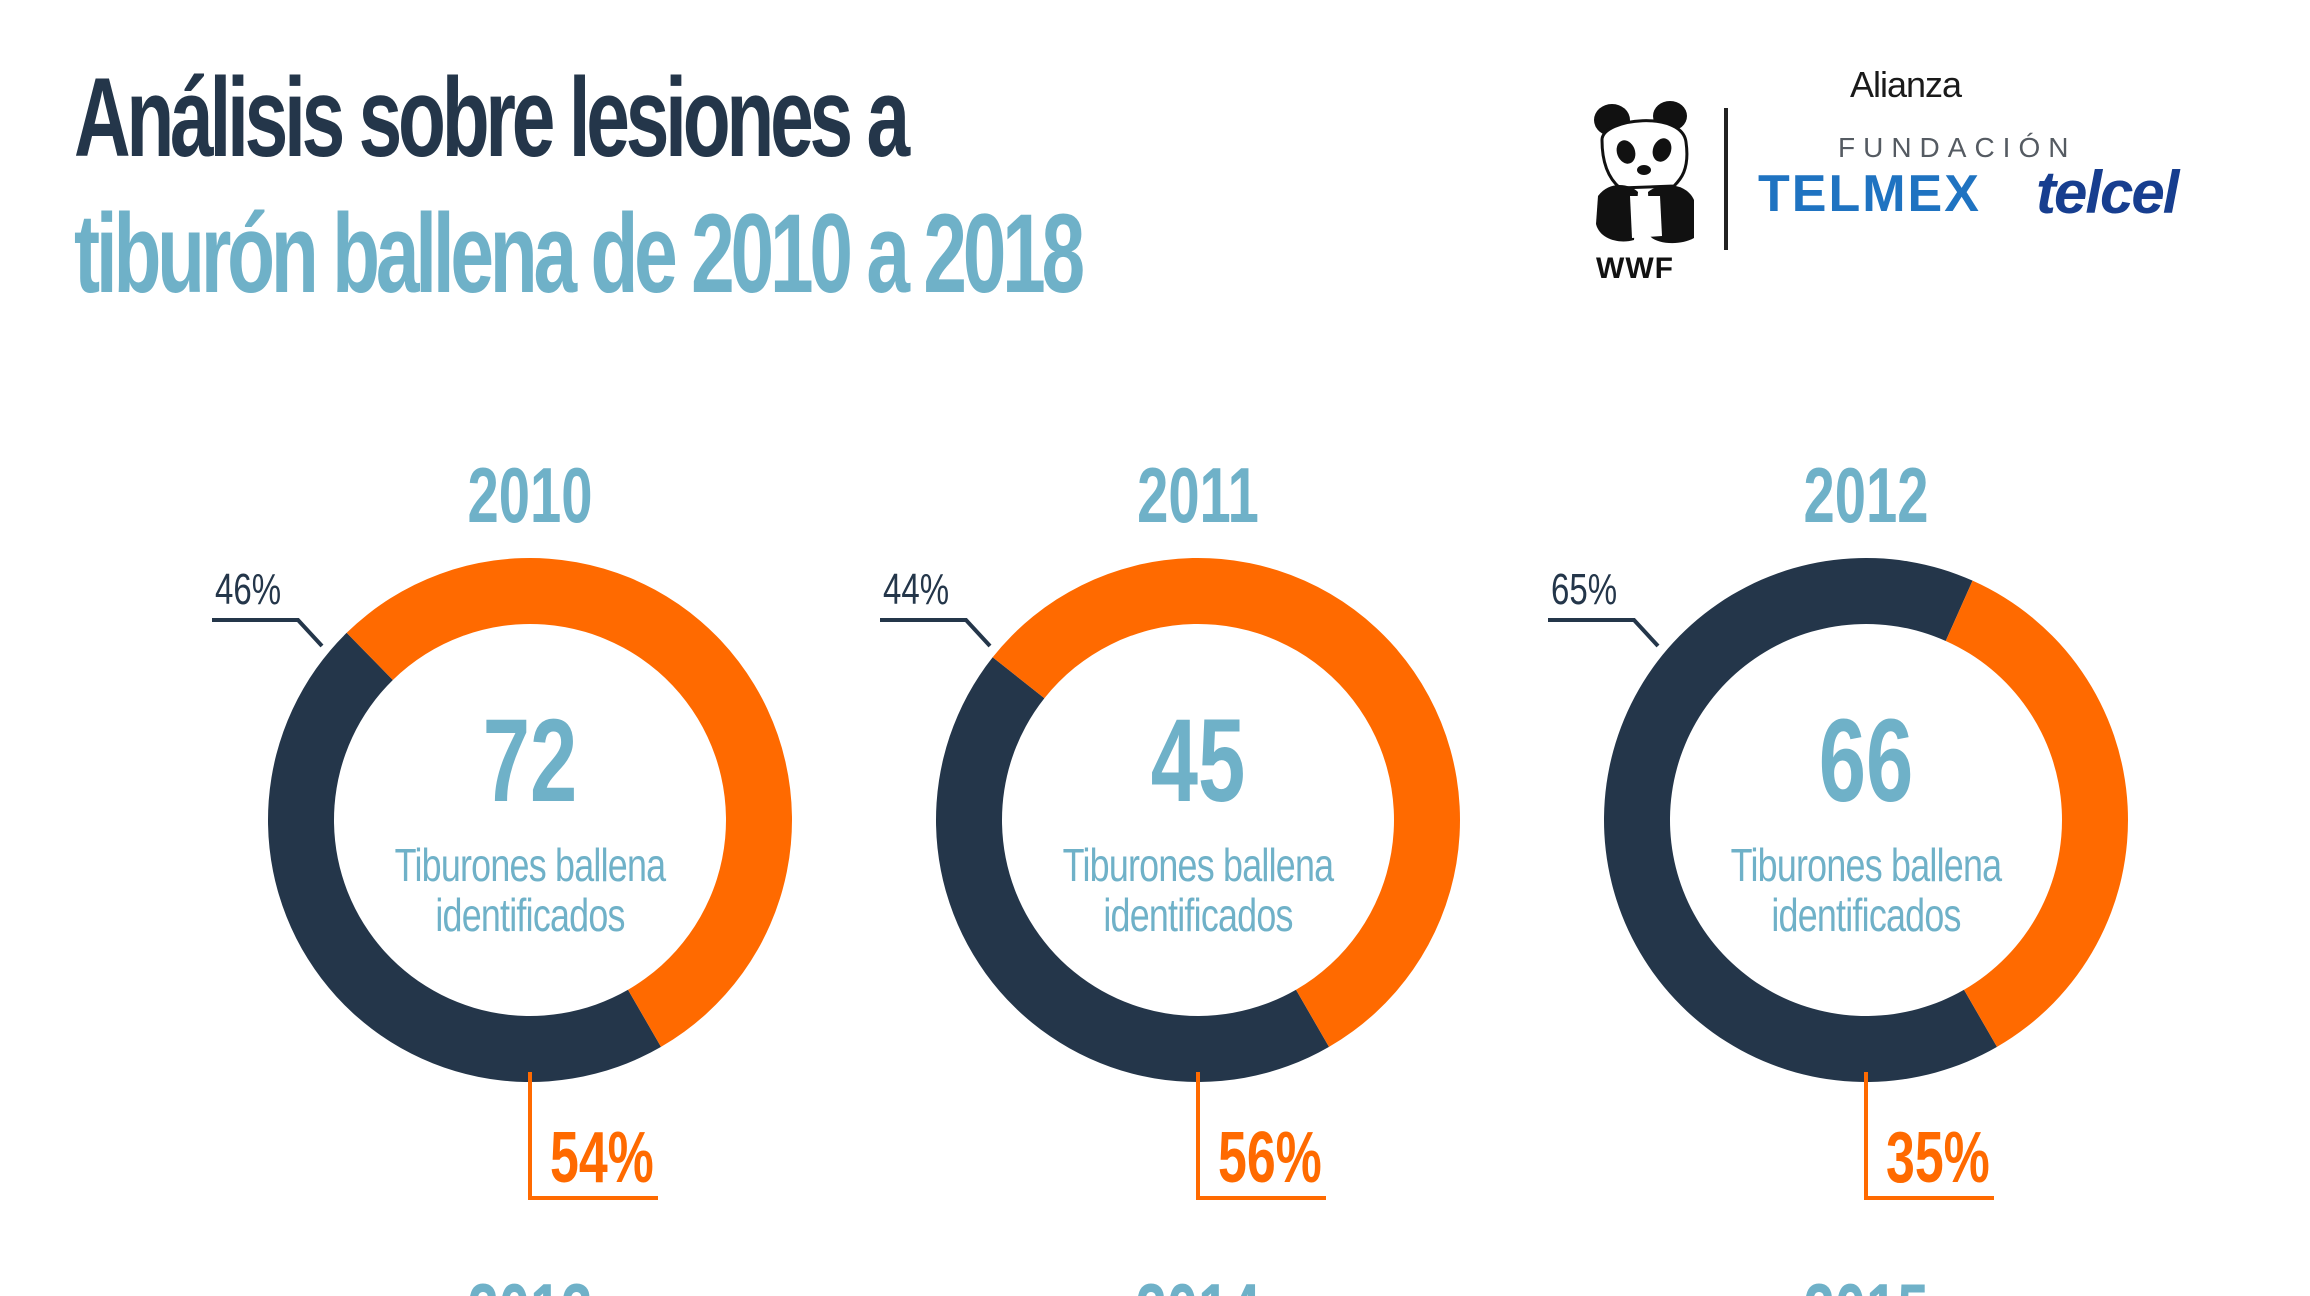 The height and width of the screenshot is (1296, 2310). I want to click on dark-slice-label-2010: 46%, so click(248, 589).